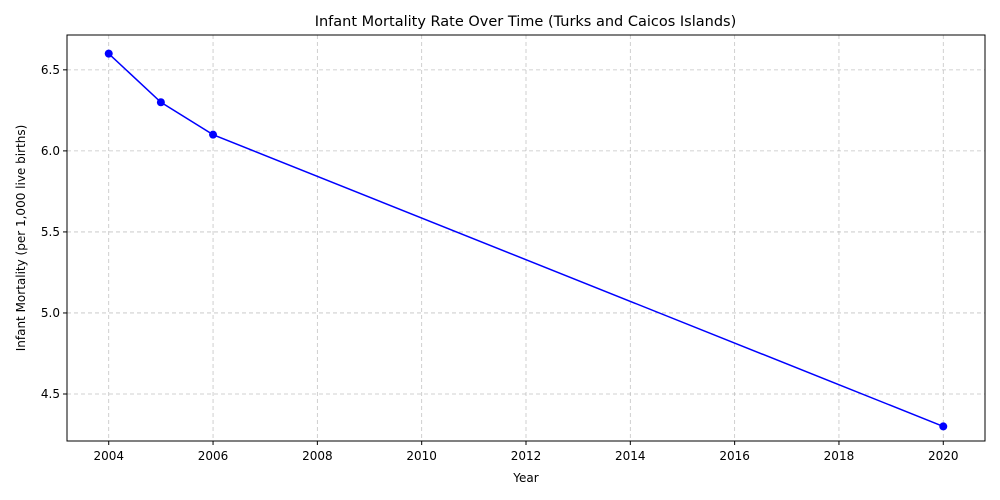 The image size is (1000, 500). What do you see at coordinates (50, 232) in the screenshot?
I see `y-tick-label: 5.5` at bounding box center [50, 232].